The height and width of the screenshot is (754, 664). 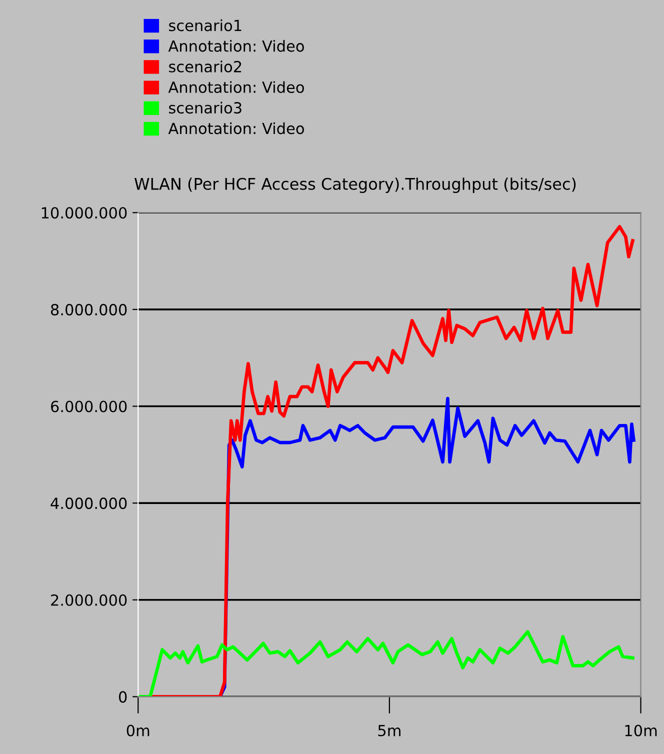 What do you see at coordinates (205, 25) in the screenshot?
I see `legend-label: scenario1` at bounding box center [205, 25].